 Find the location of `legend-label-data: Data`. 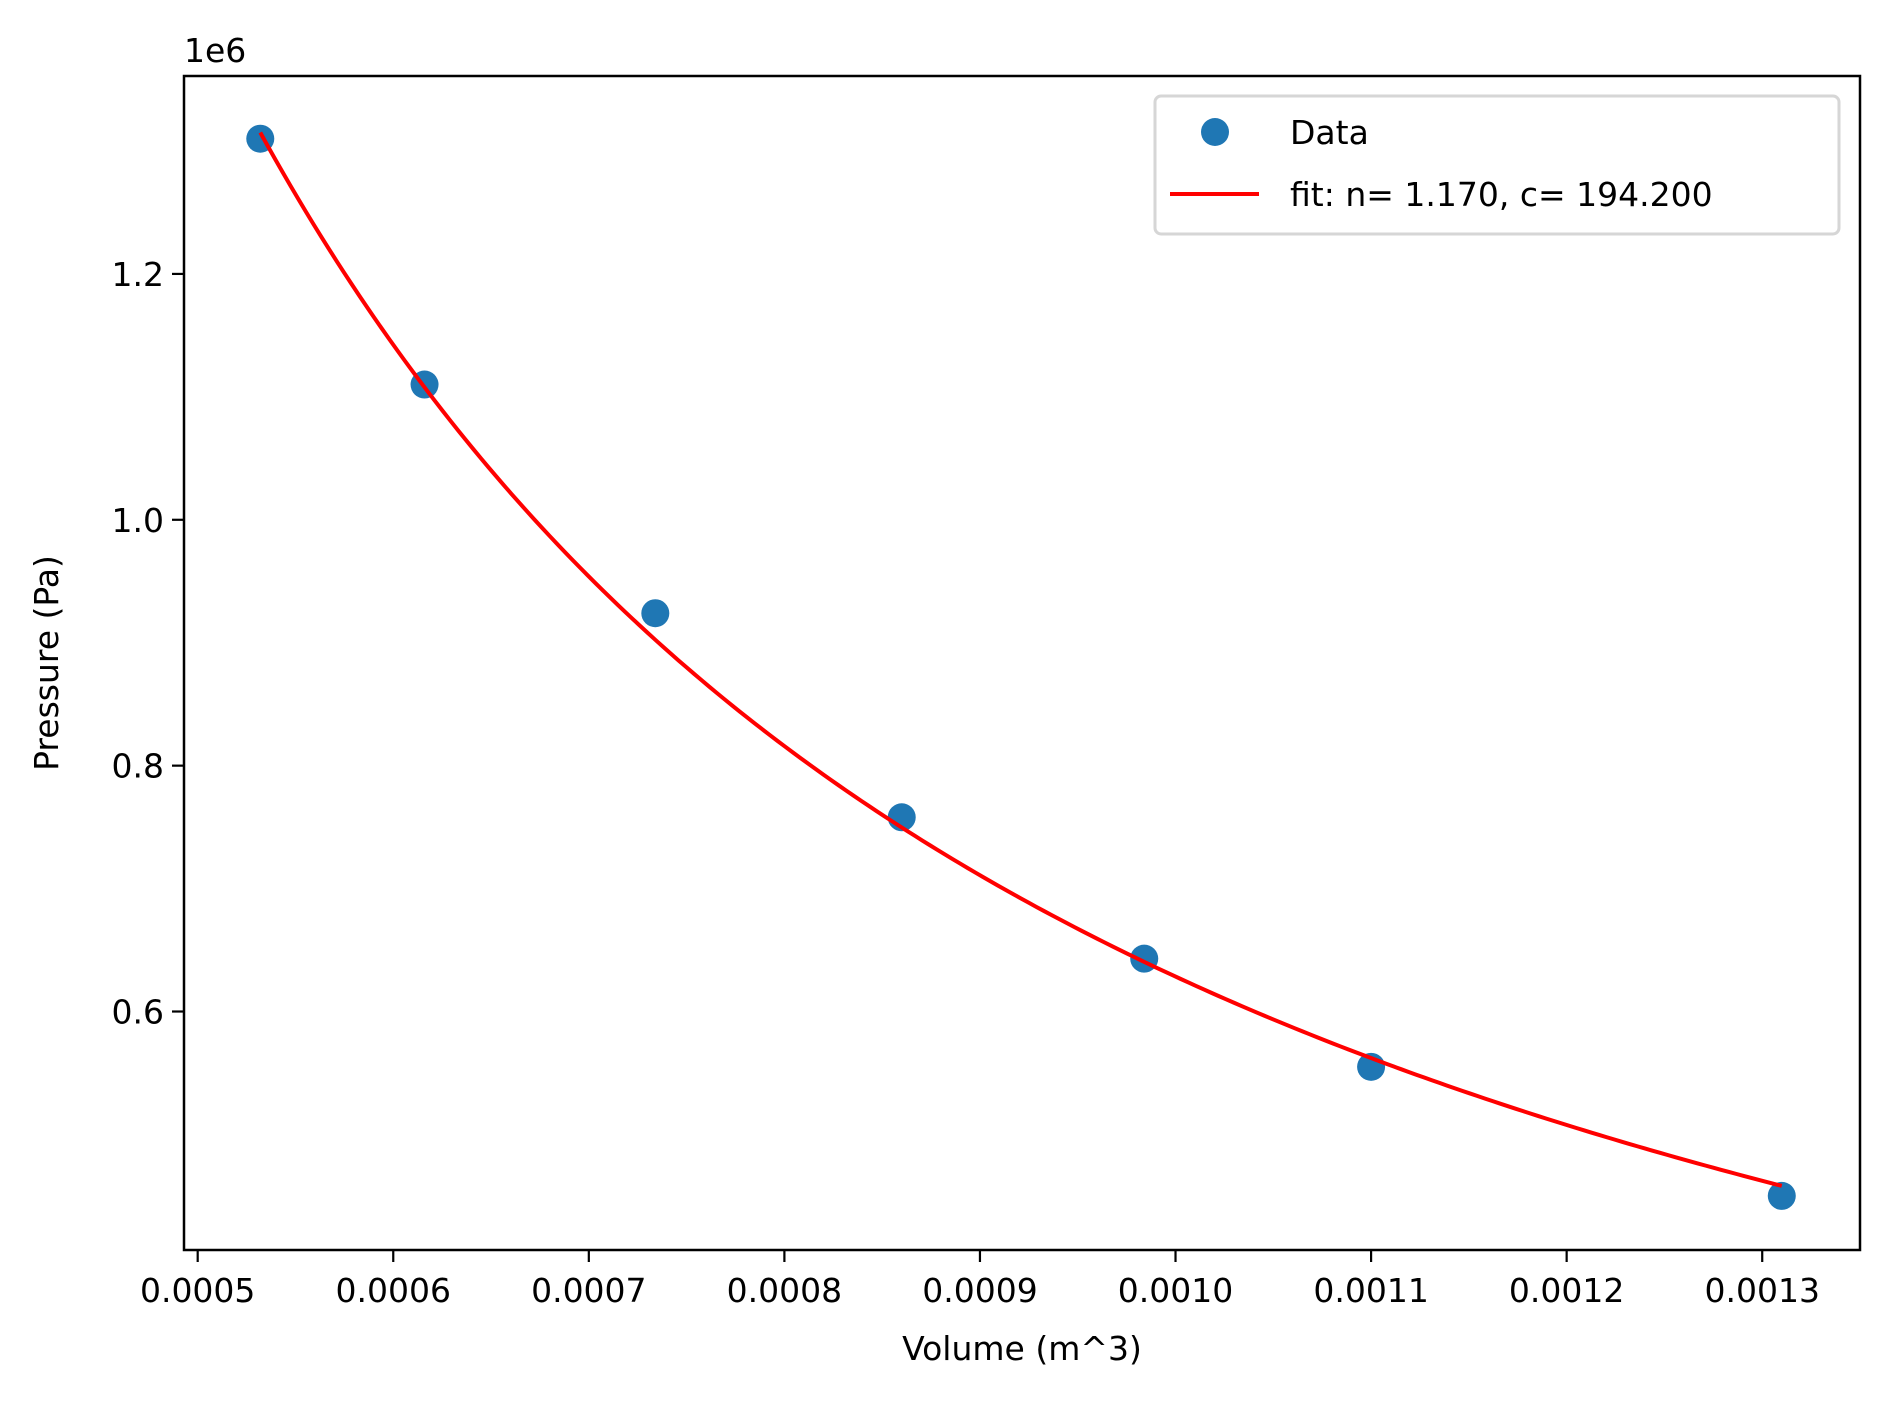

legend-label-data: Data is located at coordinates (1329, 132).